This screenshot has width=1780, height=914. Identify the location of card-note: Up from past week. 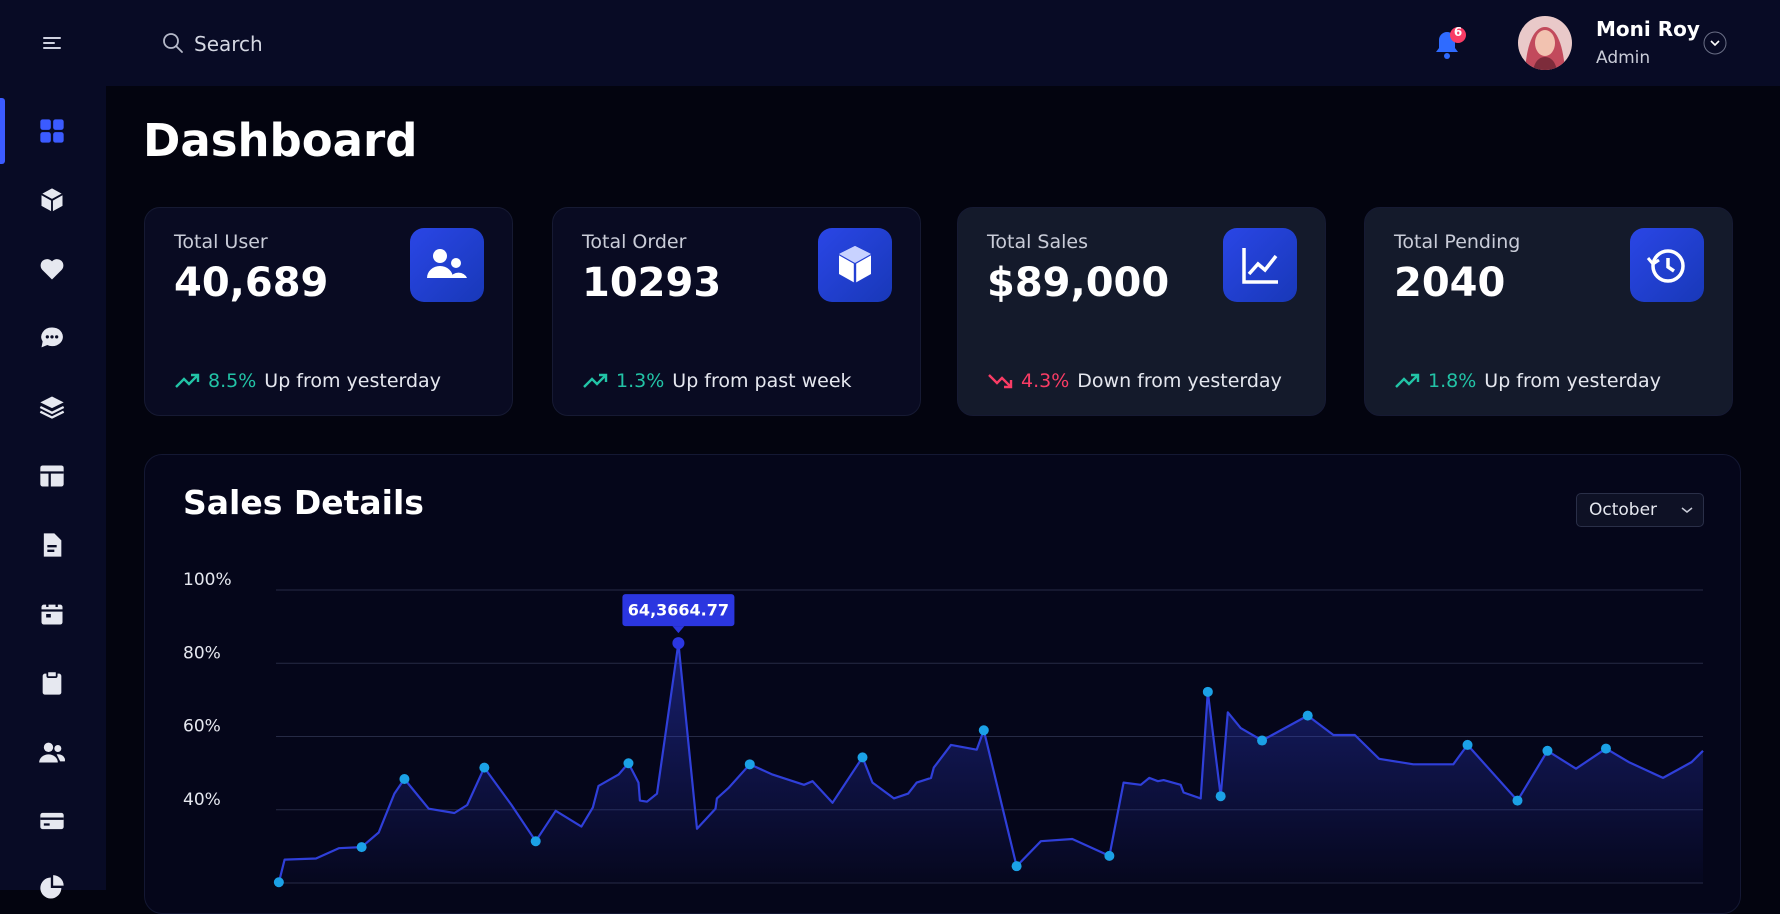
(762, 381).